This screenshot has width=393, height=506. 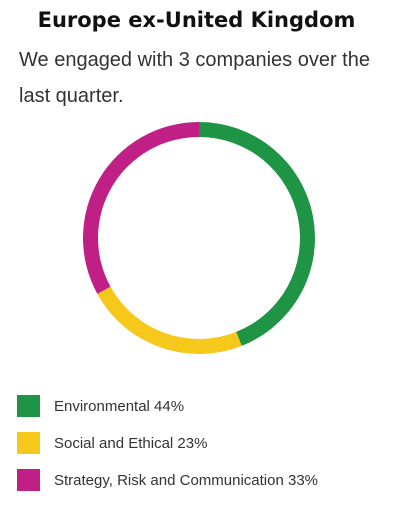 I want to click on legend-swatch-environmental, so click(x=28, y=406).